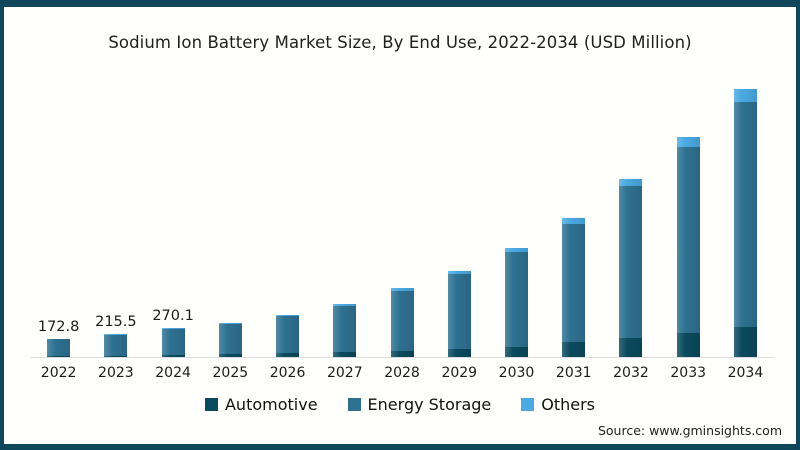  What do you see at coordinates (345, 305) in the screenshot?
I see `bar-segment-others-2027` at bounding box center [345, 305].